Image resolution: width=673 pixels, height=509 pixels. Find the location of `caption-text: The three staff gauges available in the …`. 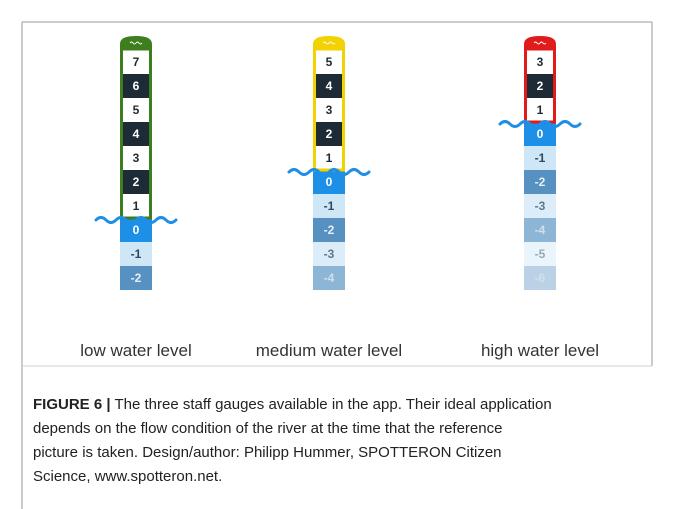

caption-text: The three staff gauges available in the … is located at coordinates (332, 404).